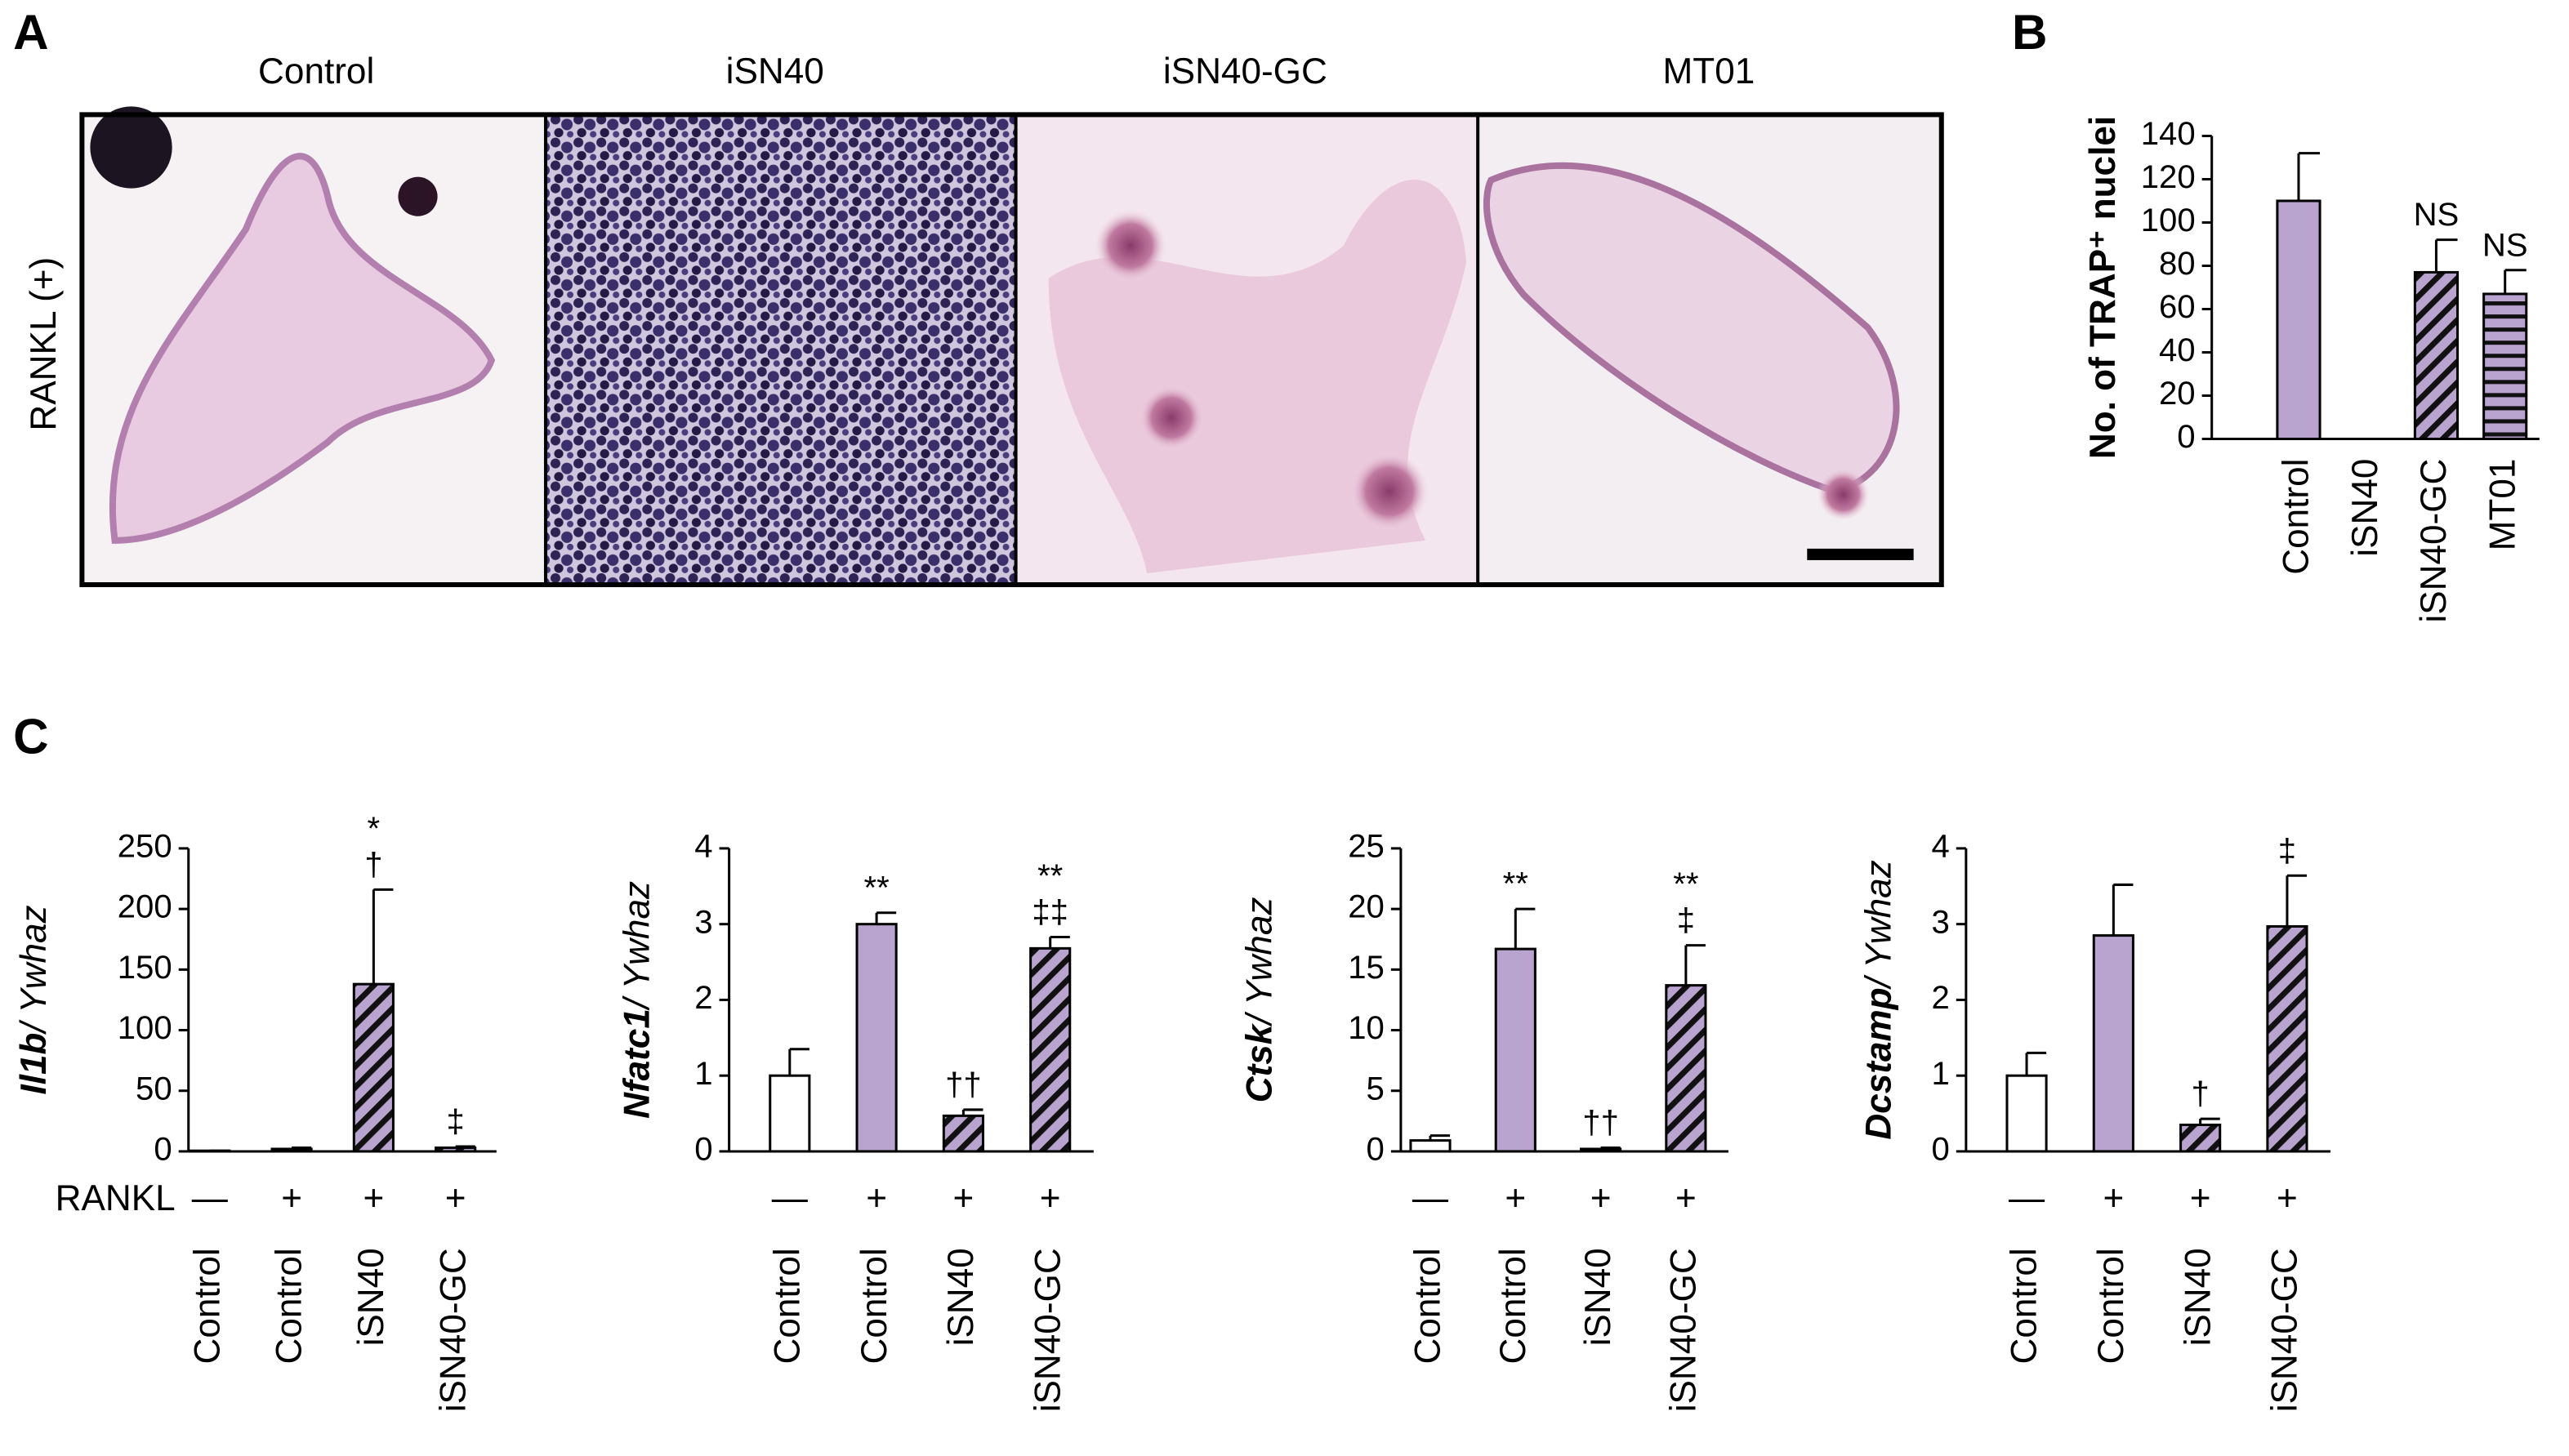 The width and height of the screenshot is (2569, 1456). I want to click on y-tick-label: 120, so click(2168, 177).